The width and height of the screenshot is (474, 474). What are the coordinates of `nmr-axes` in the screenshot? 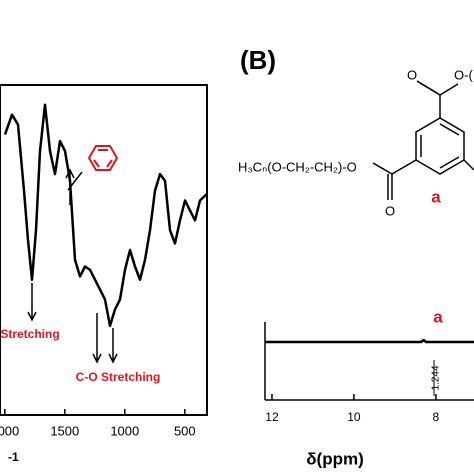 It's located at (369, 361).